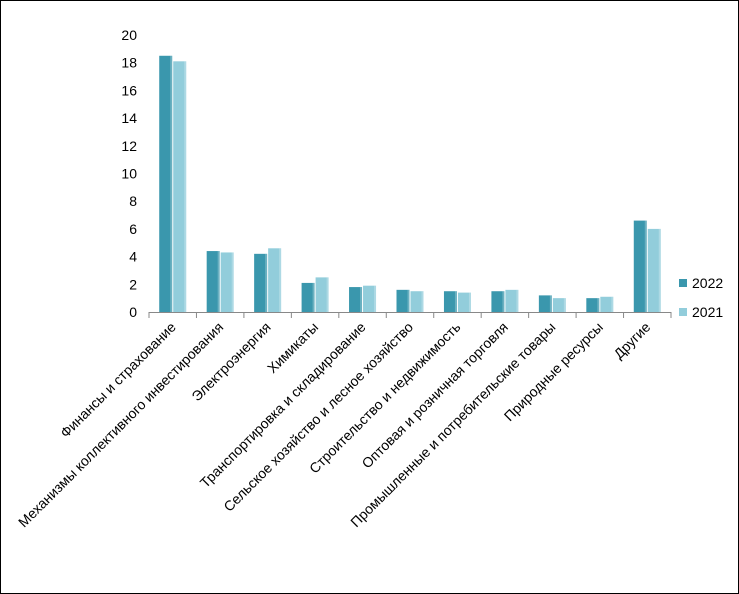  I want to click on y-tick-label: 10, so click(129, 174).